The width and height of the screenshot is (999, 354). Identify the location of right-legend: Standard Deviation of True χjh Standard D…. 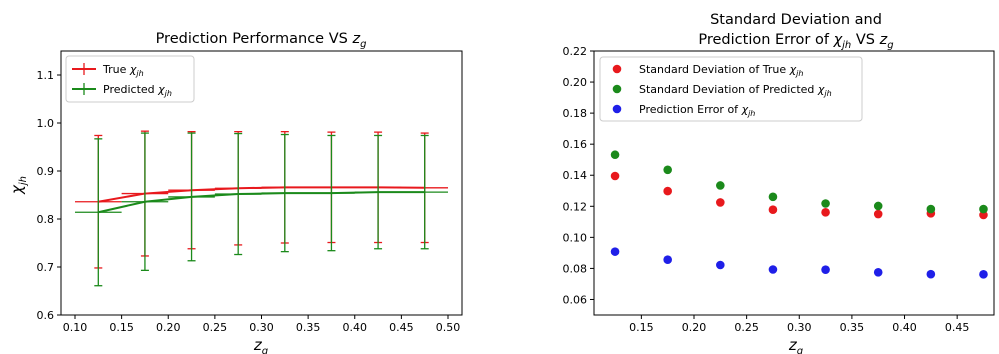
(731, 89).